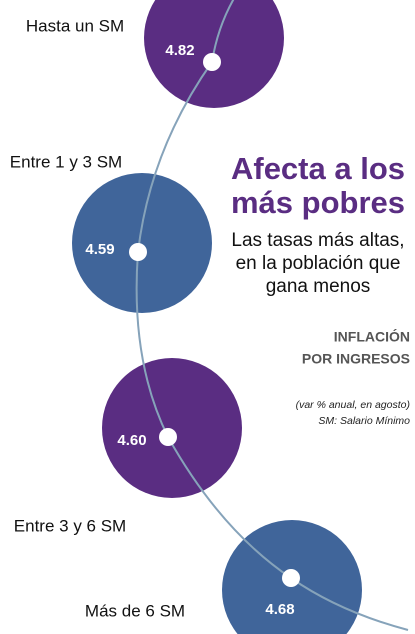  I want to click on value-label: 4.59, so click(99, 249).